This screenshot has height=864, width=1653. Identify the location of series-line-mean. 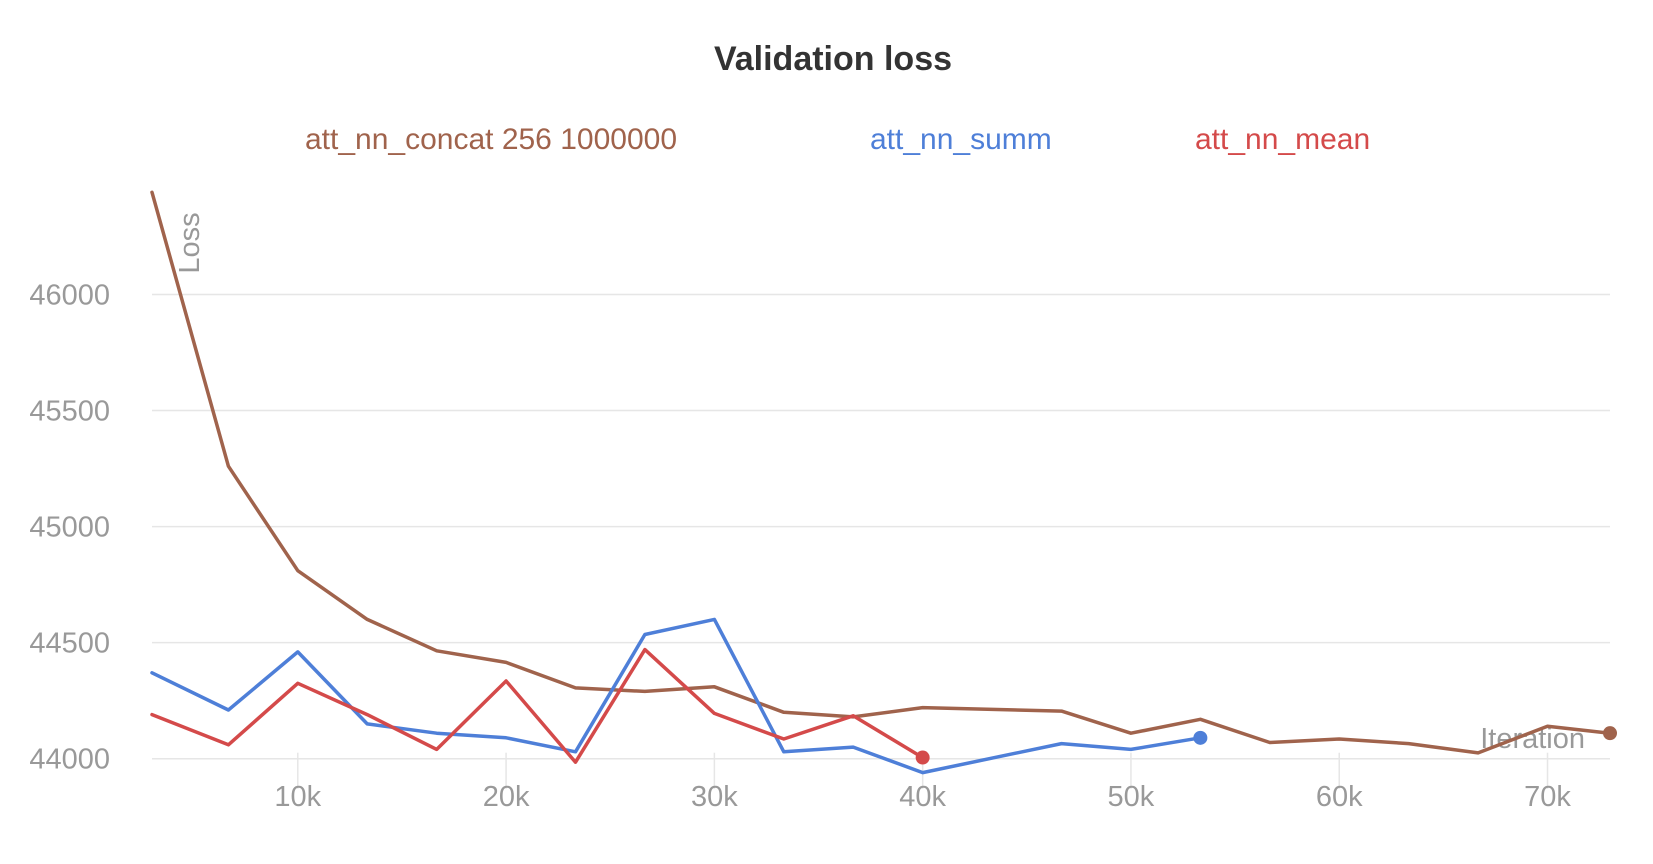
(537, 705).